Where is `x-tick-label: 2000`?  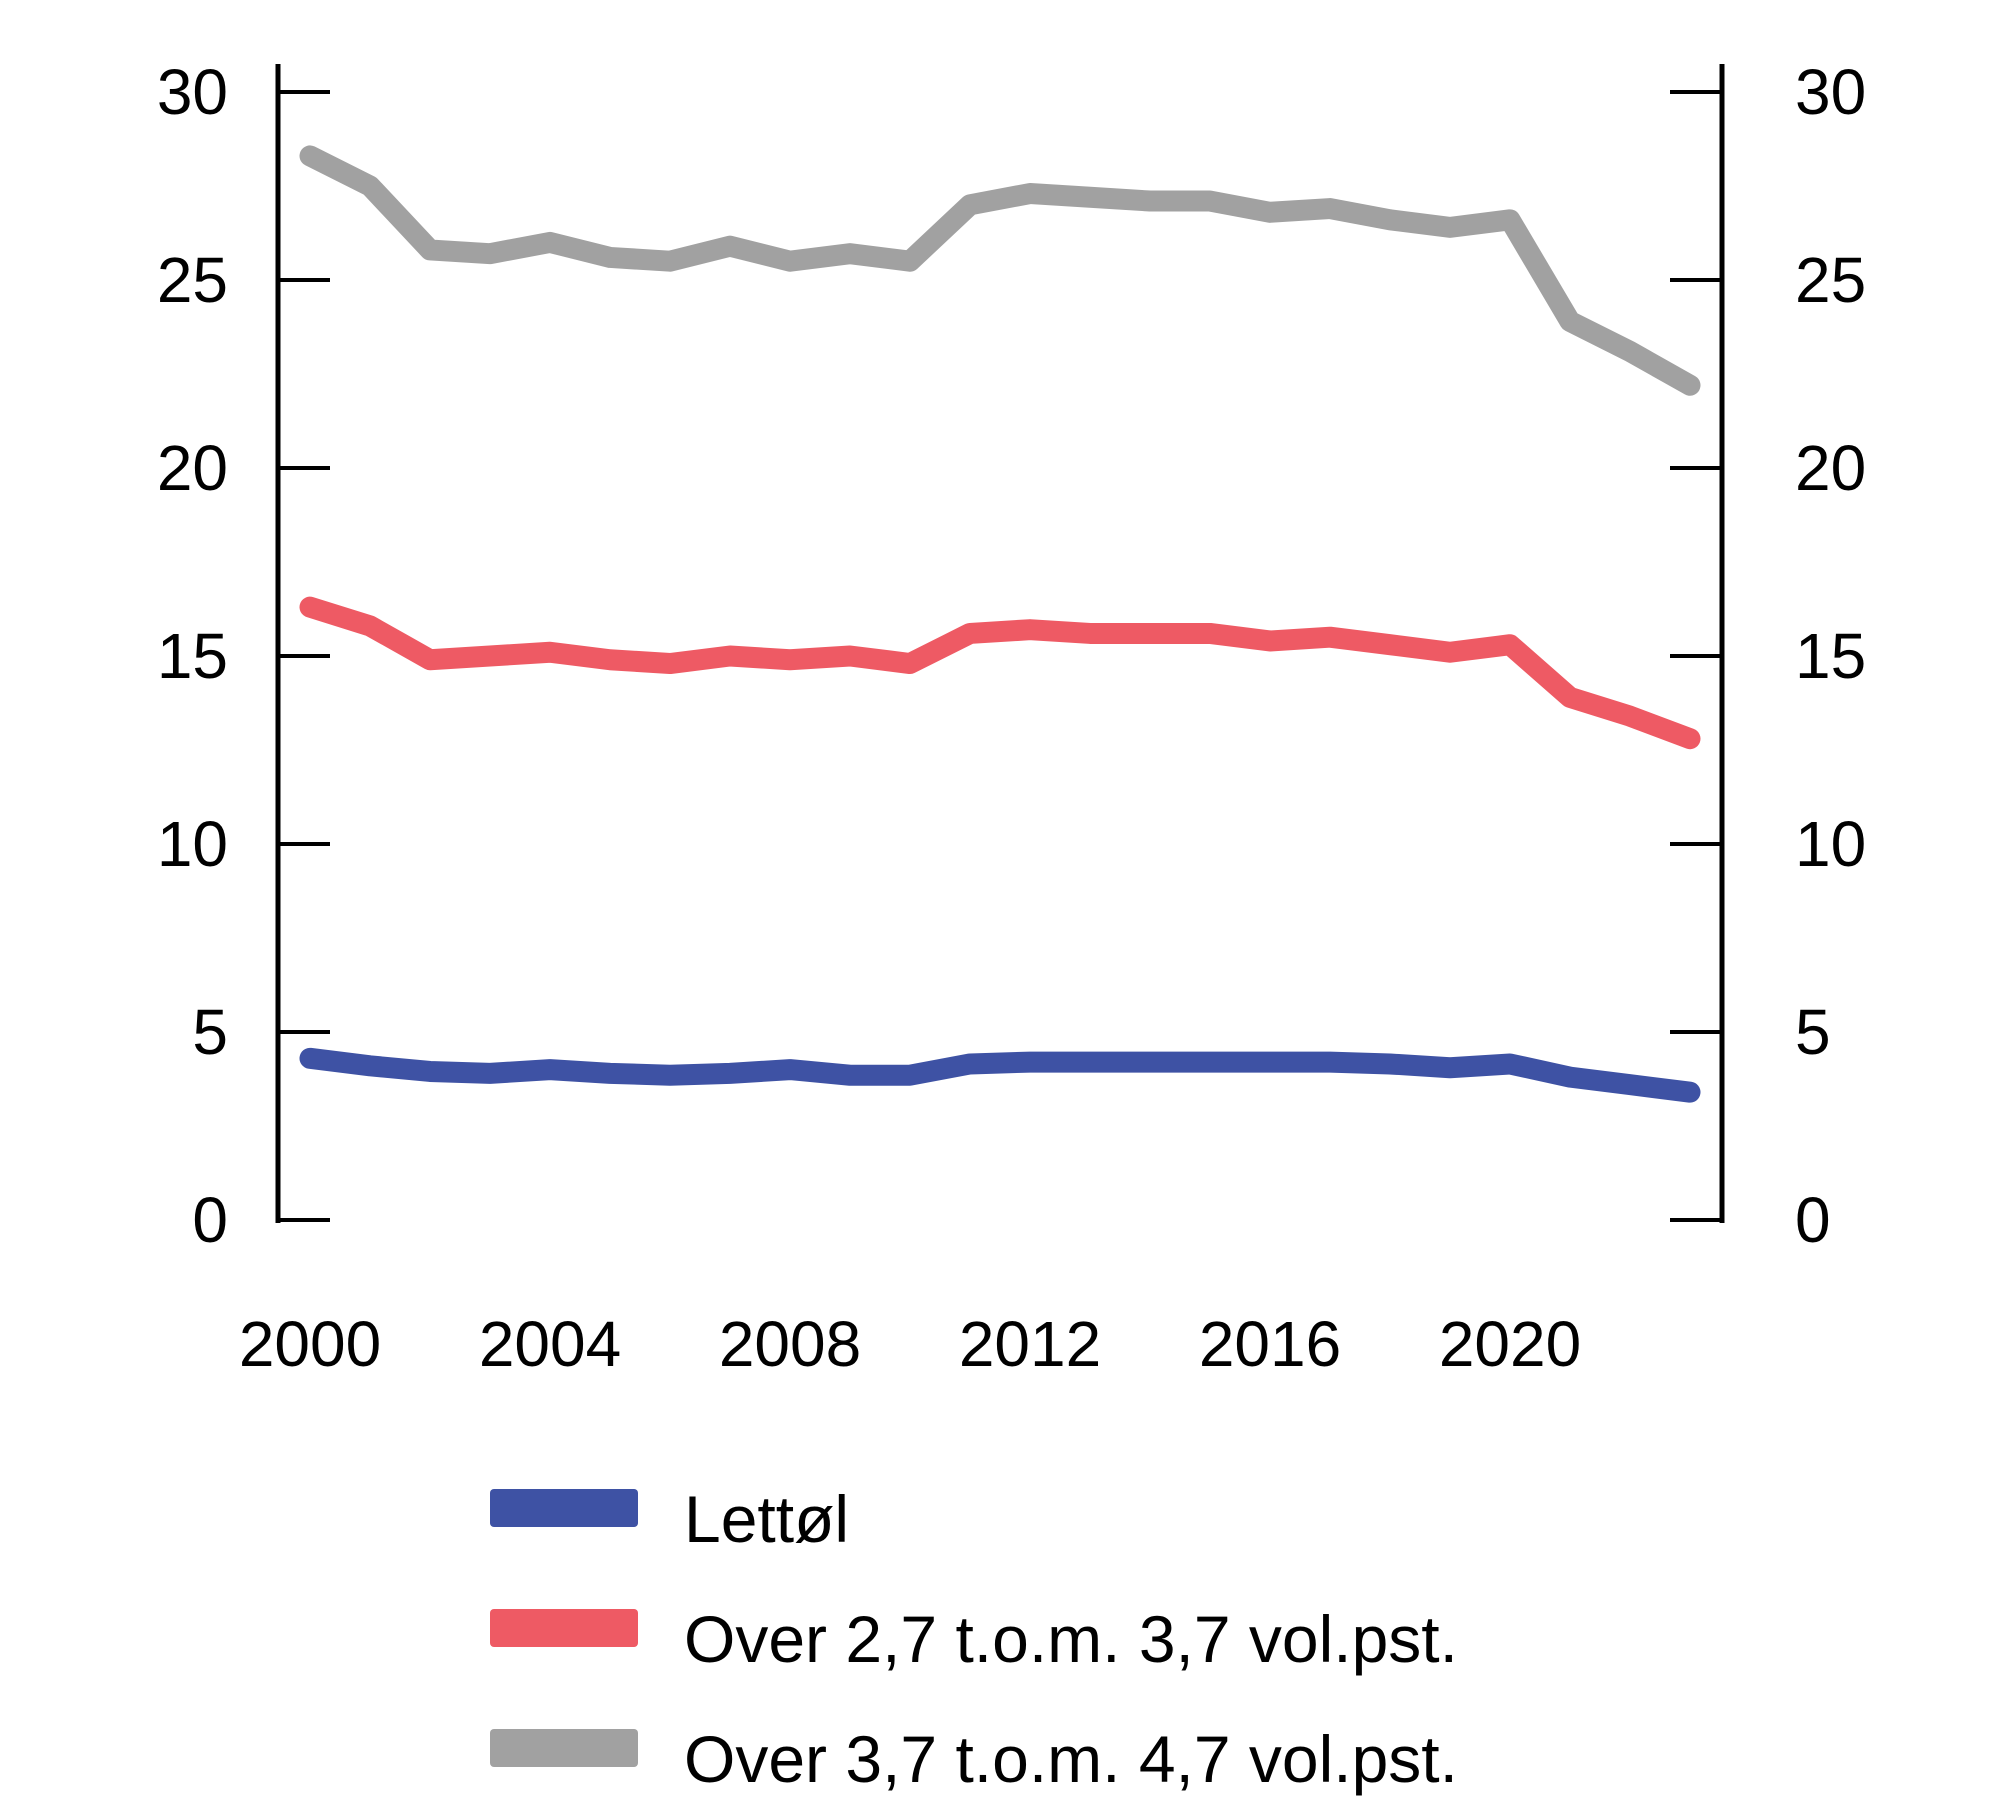 x-tick-label: 2000 is located at coordinates (310, 1344).